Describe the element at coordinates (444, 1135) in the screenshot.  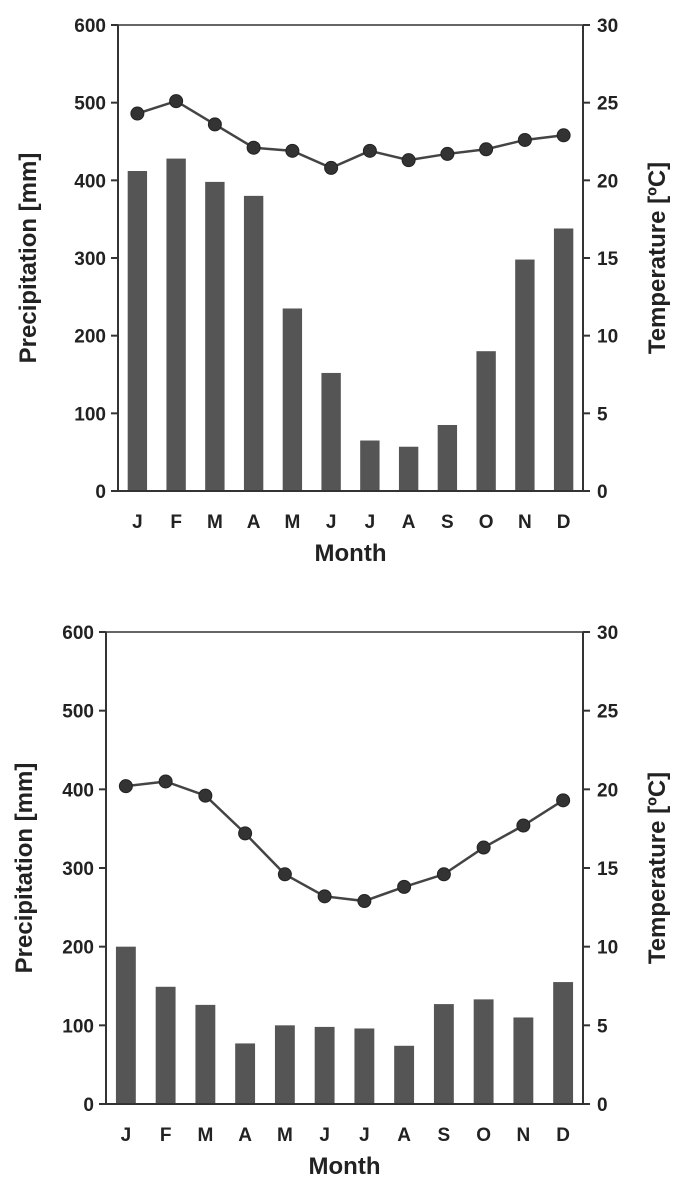
I see `x-tick-label: S` at that location.